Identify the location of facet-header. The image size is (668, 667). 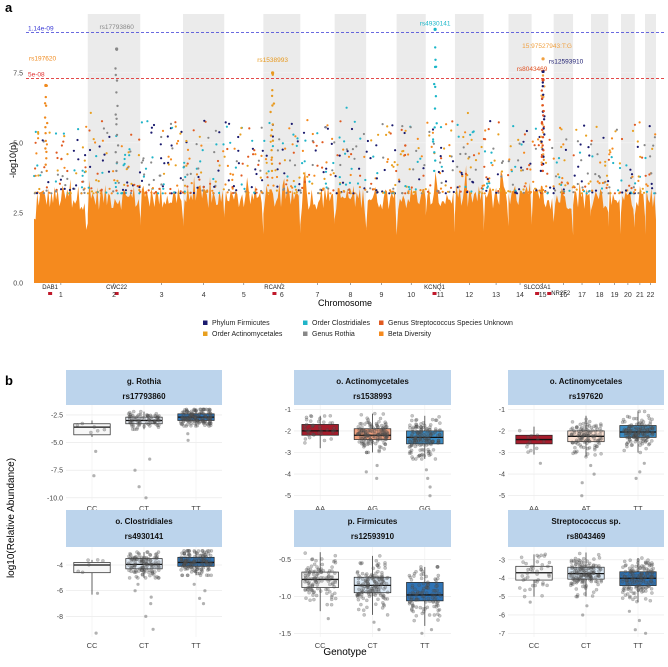
(586, 387).